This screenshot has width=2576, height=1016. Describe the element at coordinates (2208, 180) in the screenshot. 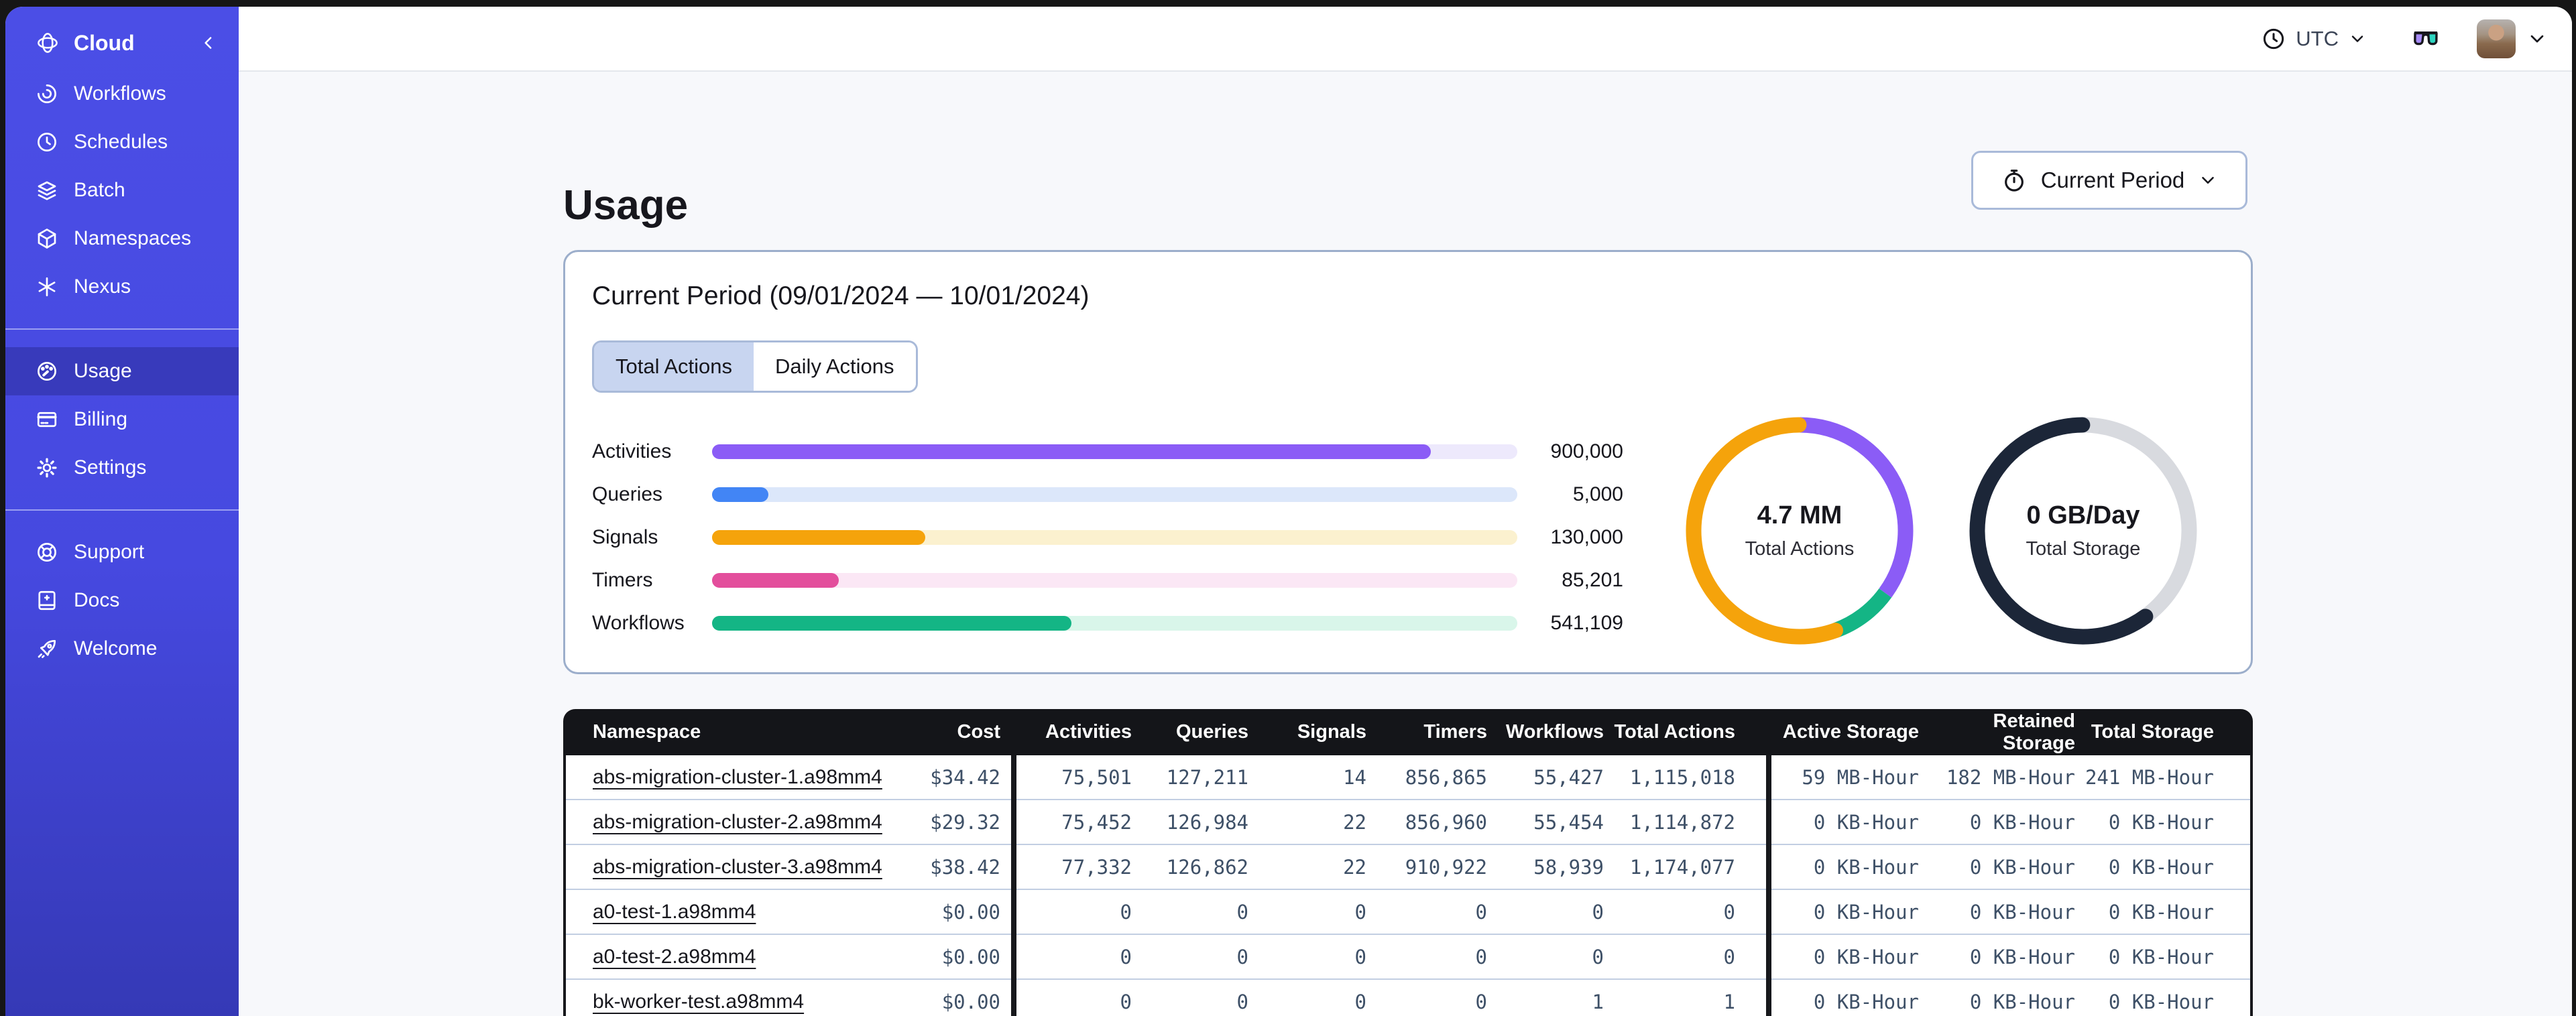

I see `chevron-down-icon` at that location.